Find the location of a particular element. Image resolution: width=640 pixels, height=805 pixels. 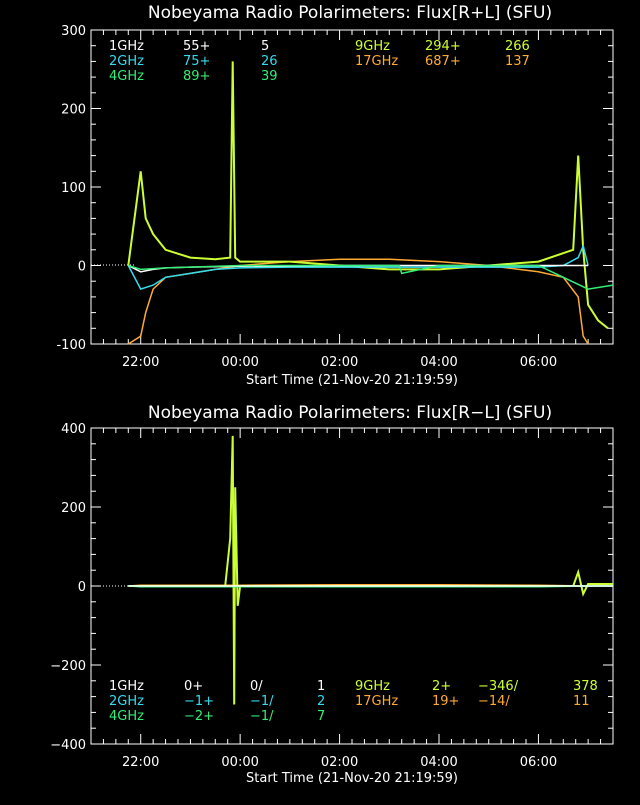

legend-entry: 39 is located at coordinates (269, 76).